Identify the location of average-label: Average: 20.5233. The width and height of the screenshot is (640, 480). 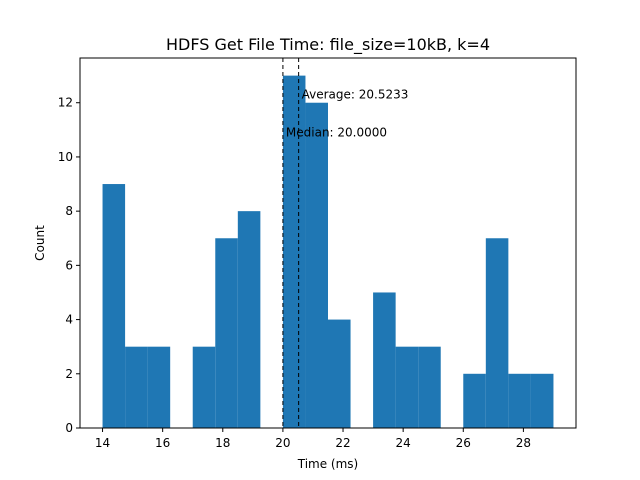
(355, 95).